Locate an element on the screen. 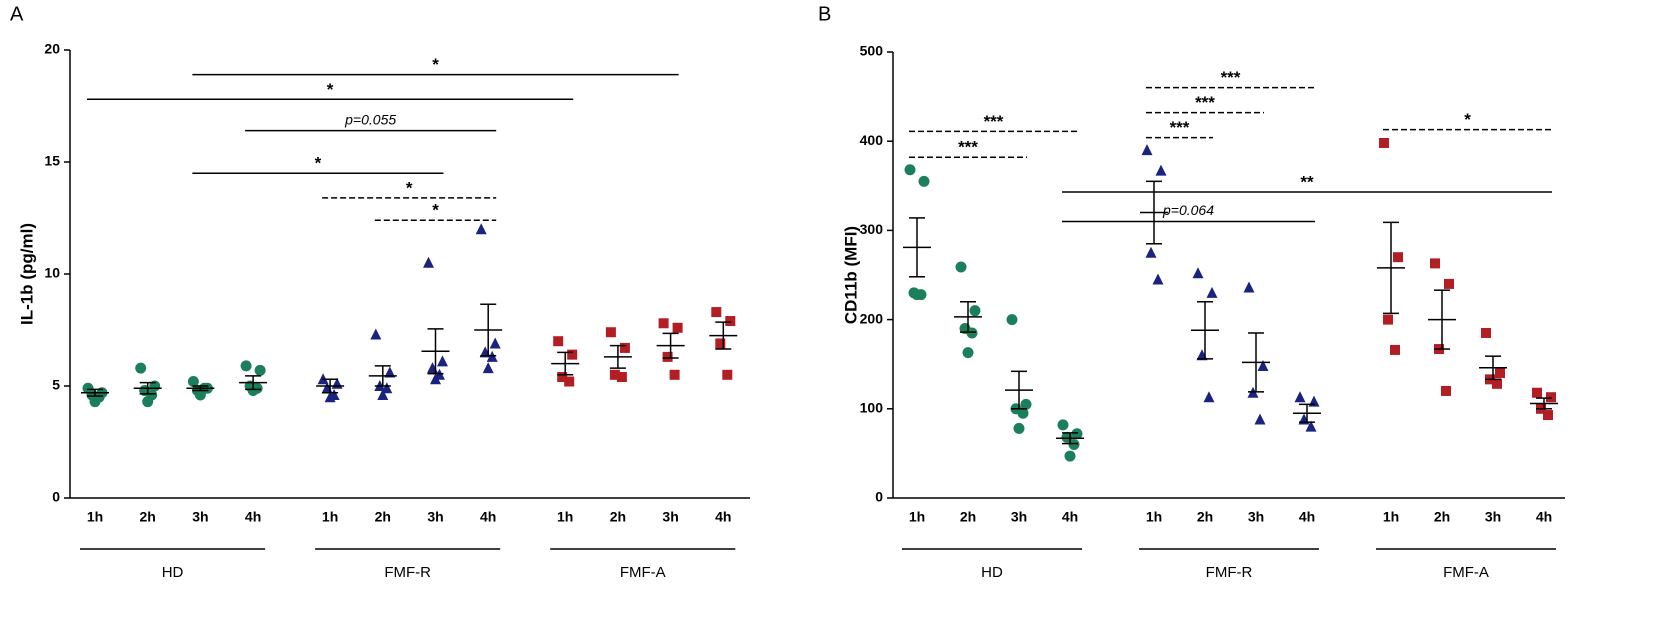 Image resolution: width=1672 pixels, height=621 pixels. y-tick-label: 10 is located at coordinates (52, 273).